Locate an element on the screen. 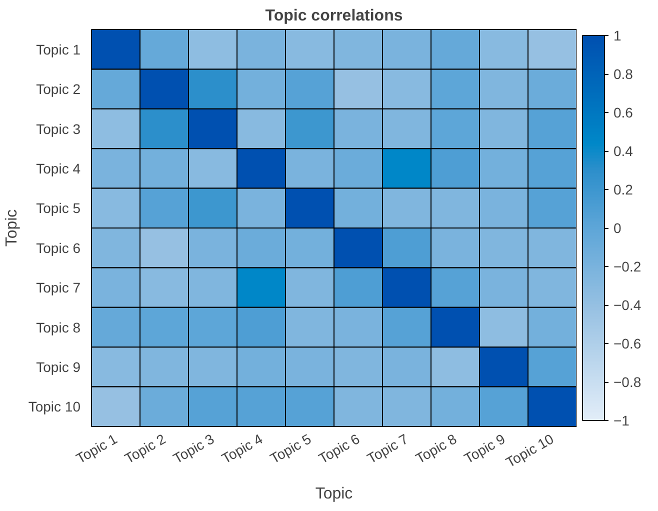 This screenshot has width=658, height=511. chart-title: Topic correlations is located at coordinates (334, 16).